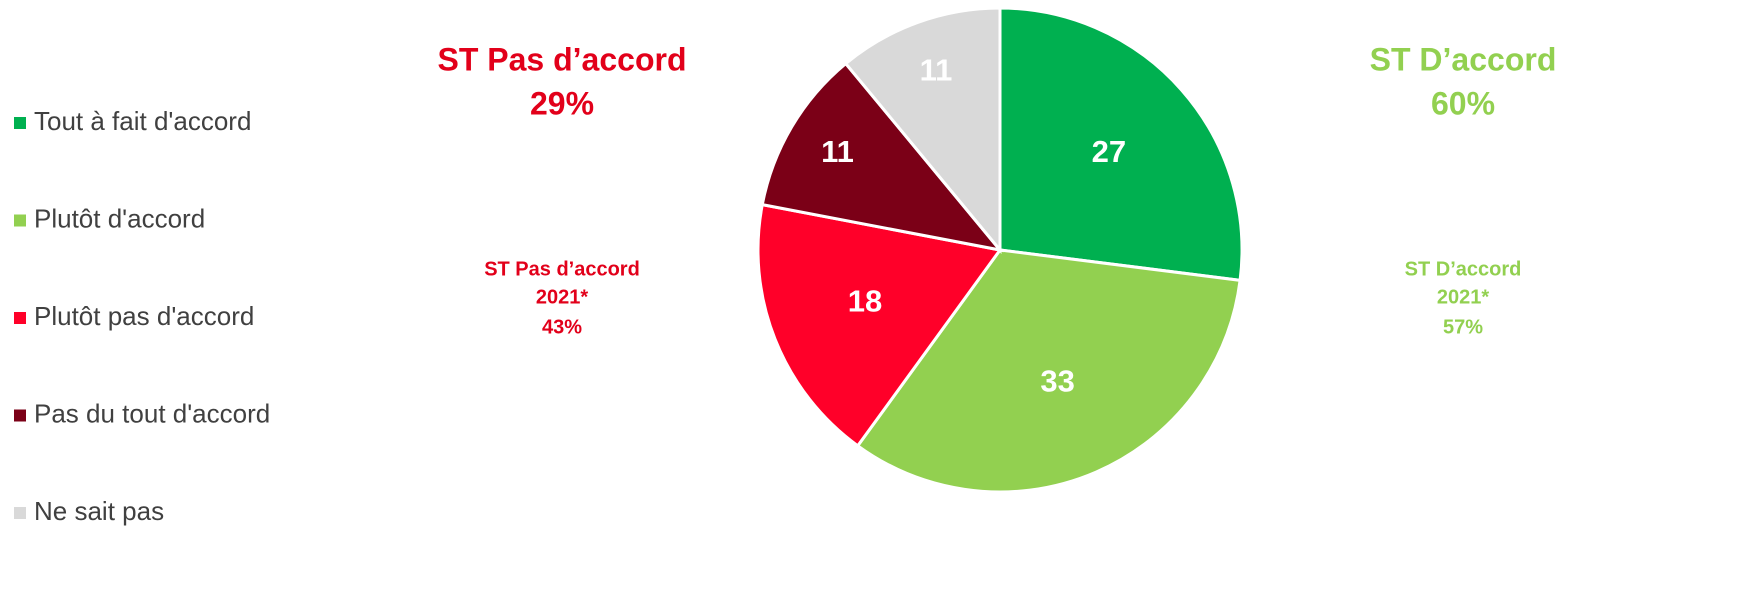 This screenshot has height=593, width=1763. Describe the element at coordinates (152, 413) in the screenshot. I see `legend-label: Pas du tout d'accord` at that location.